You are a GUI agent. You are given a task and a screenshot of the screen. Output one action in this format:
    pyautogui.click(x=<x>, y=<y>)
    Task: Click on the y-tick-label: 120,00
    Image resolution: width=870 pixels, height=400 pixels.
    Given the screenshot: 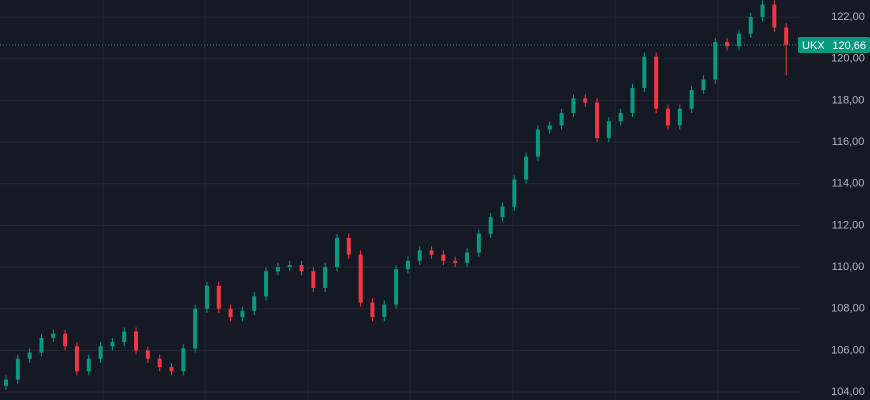 What is the action you would take?
    pyautogui.click(x=848, y=59)
    